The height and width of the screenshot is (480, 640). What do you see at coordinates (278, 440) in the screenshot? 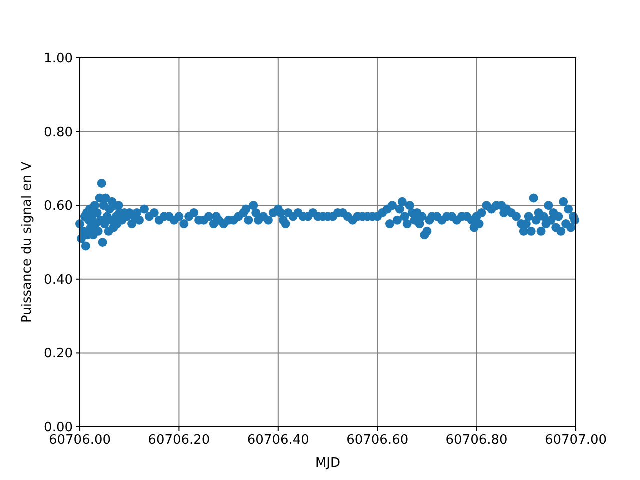
I see `x-tick-label: 60706.40` at bounding box center [278, 440].